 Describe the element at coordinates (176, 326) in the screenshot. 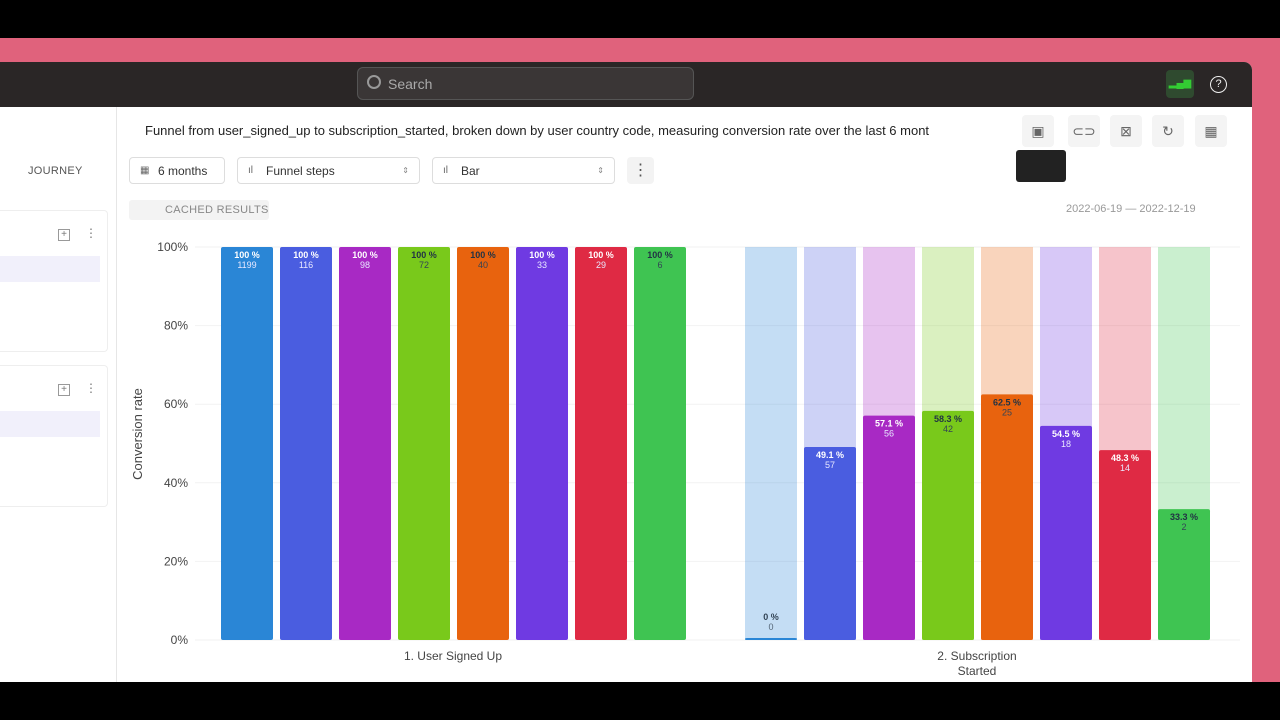

I see `y-tick-label: 80%` at that location.